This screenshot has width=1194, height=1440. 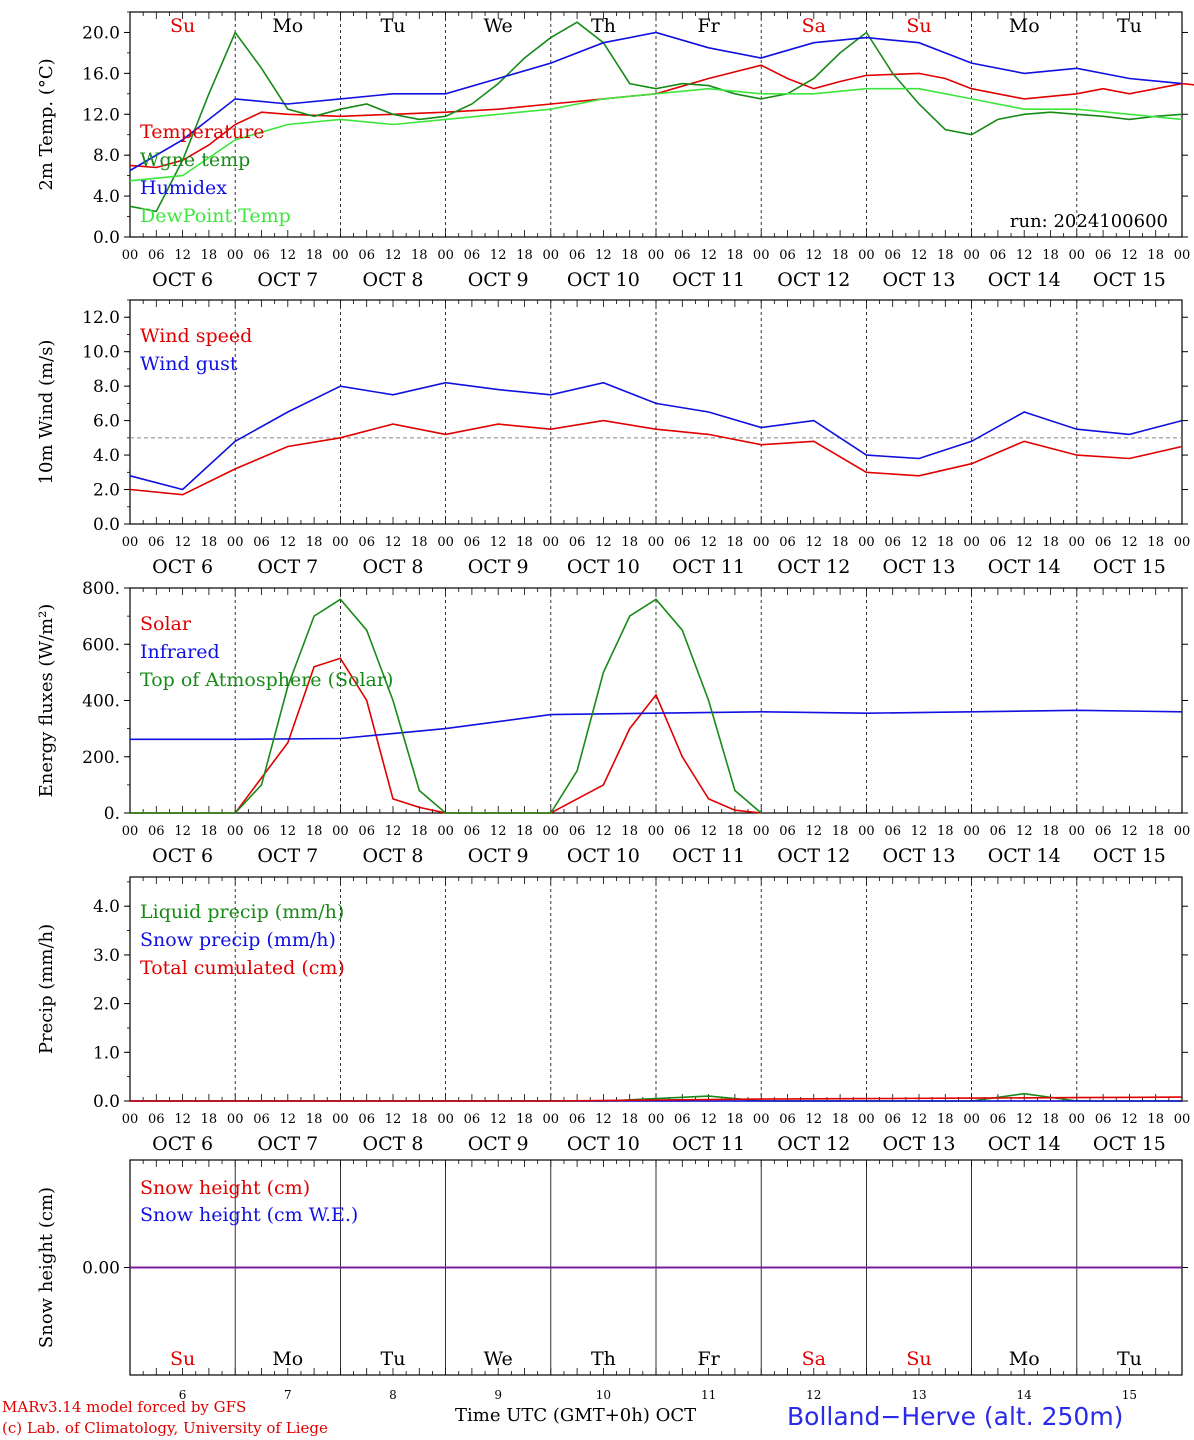 What do you see at coordinates (1024, 26) in the screenshot?
I see `weekday-label: Mo` at bounding box center [1024, 26].